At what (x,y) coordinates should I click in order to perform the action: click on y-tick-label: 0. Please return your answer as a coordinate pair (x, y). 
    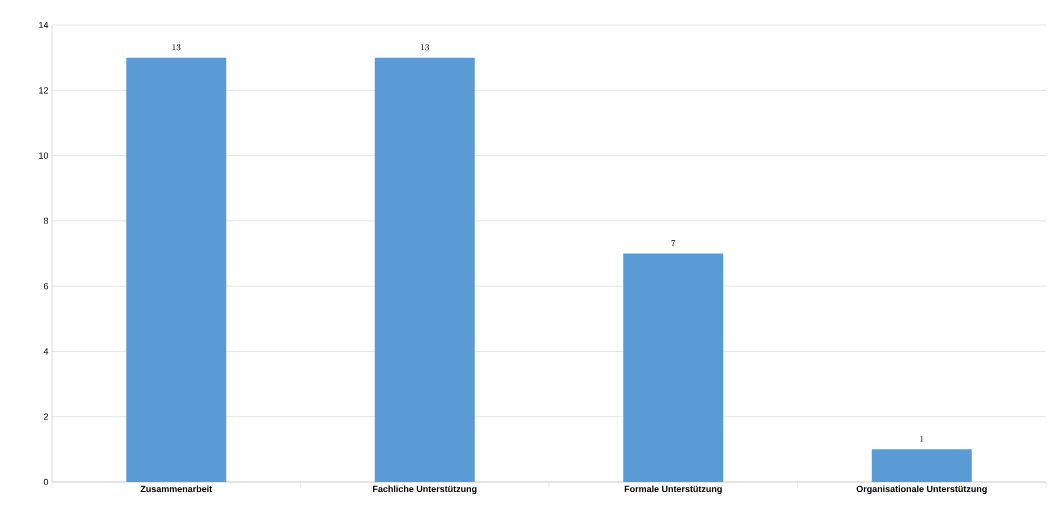
    Looking at the image, I should click on (46, 482).